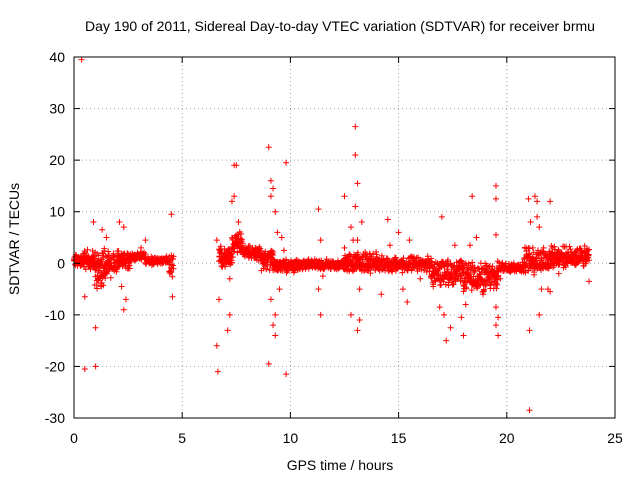 This screenshot has width=640, height=480. What do you see at coordinates (57, 212) in the screenshot?
I see `y-tick-label: 10` at bounding box center [57, 212].